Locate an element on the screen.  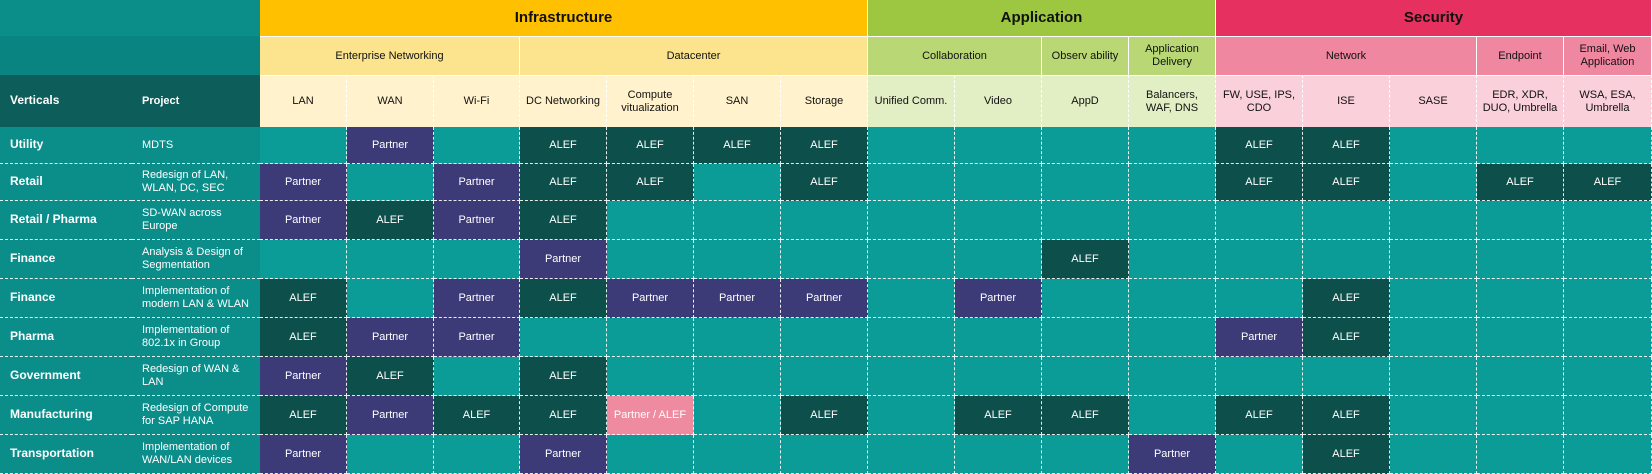
project-label: Implementation of WAN/LAN devices is located at coordinates (196, 454).